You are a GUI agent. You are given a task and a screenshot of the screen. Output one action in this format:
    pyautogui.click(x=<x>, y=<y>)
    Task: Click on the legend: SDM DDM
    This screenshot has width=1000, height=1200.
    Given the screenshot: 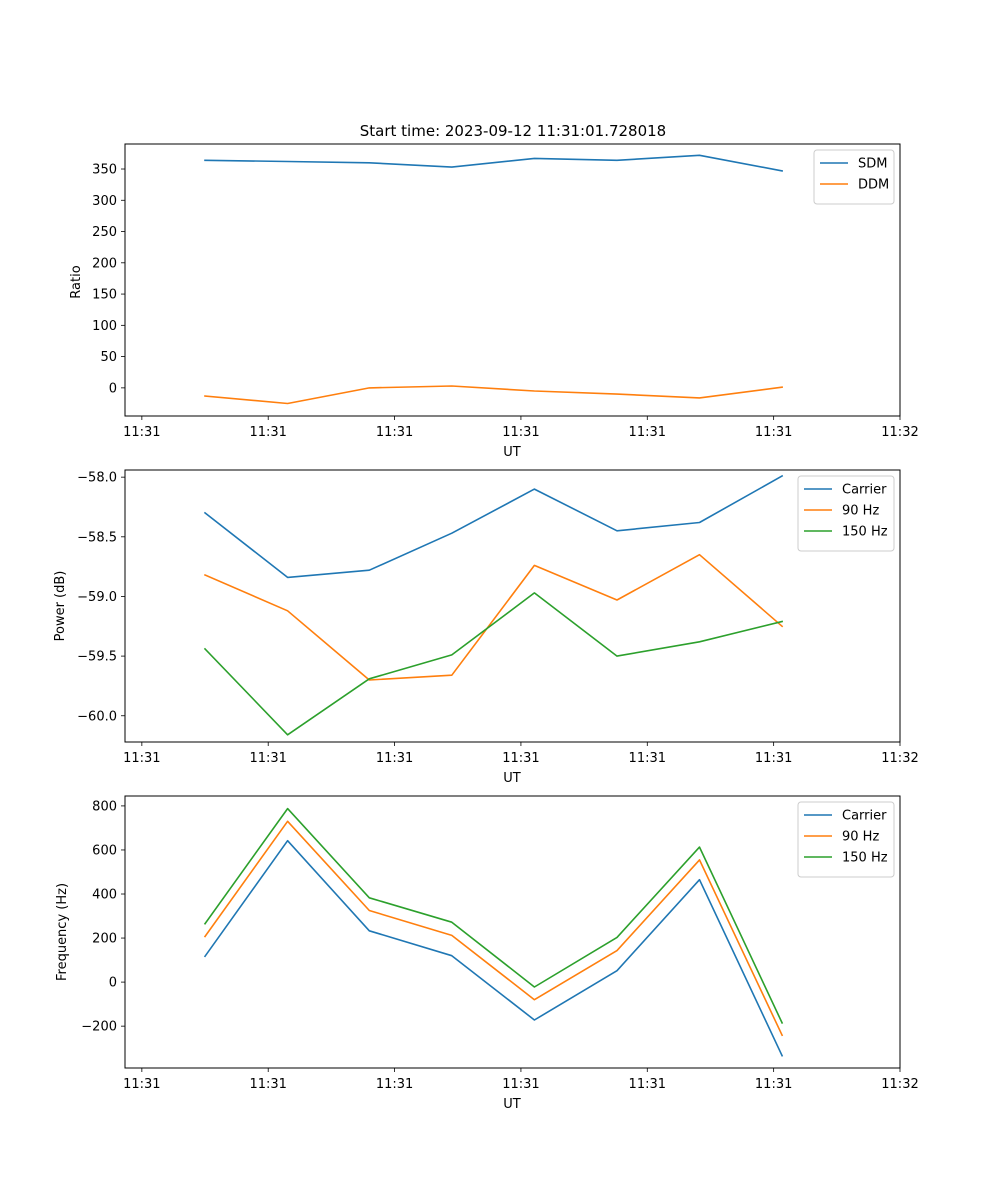 What is the action you would take?
    pyautogui.click(x=854, y=177)
    